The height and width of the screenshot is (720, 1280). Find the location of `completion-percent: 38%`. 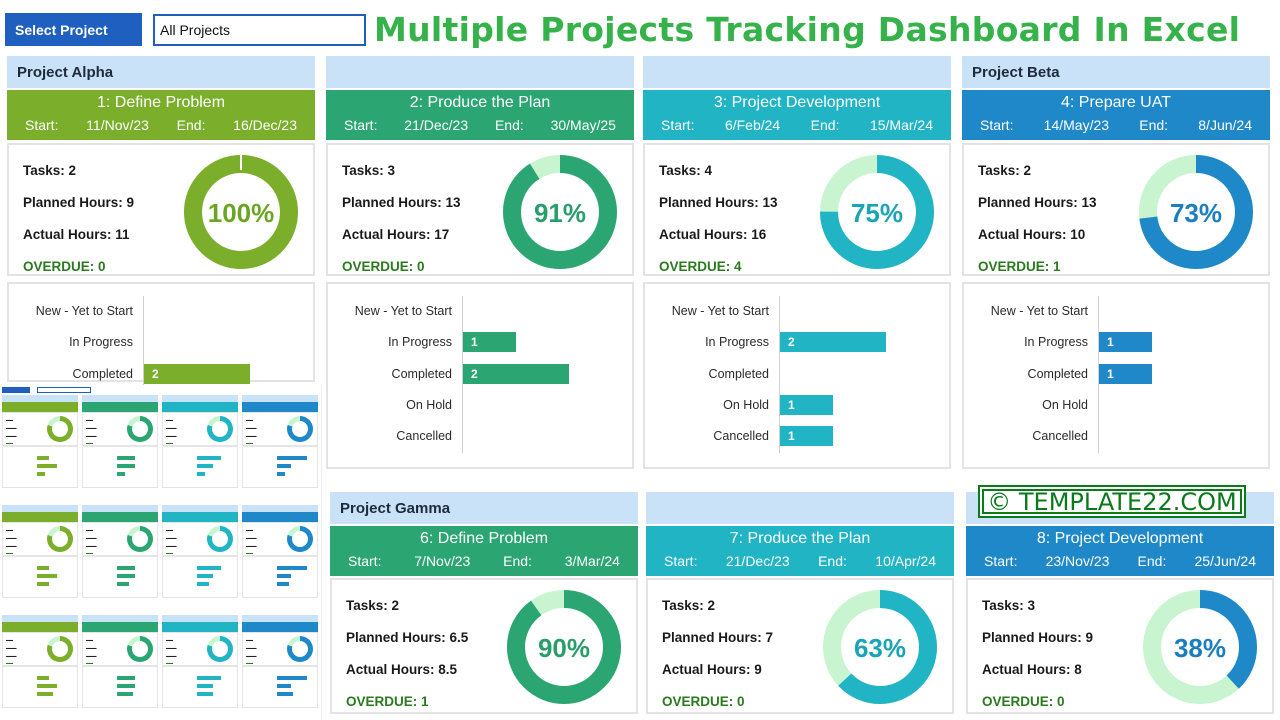

completion-percent: 38% is located at coordinates (1200, 648).